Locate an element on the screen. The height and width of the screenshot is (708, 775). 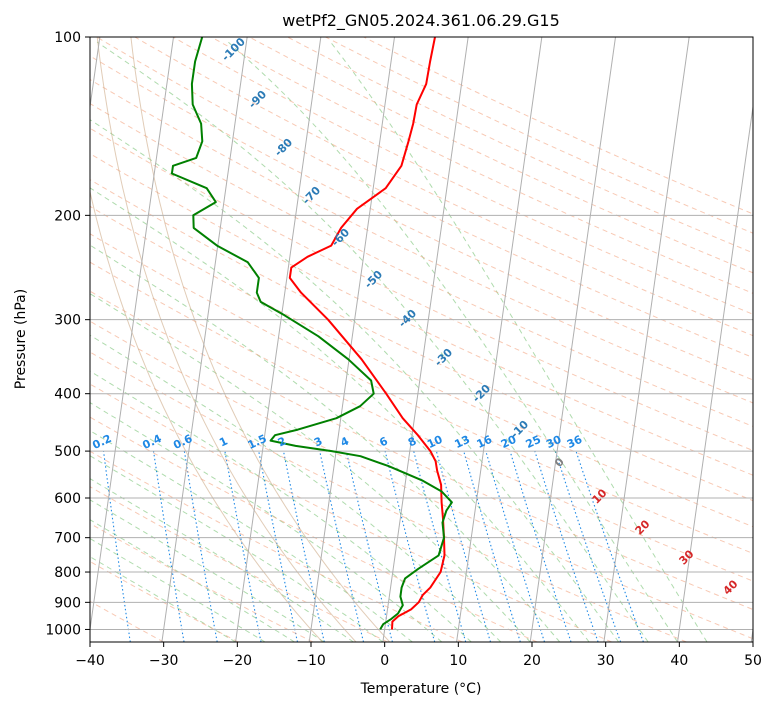
x-tick-label: 10 is located at coordinates (458, 661).